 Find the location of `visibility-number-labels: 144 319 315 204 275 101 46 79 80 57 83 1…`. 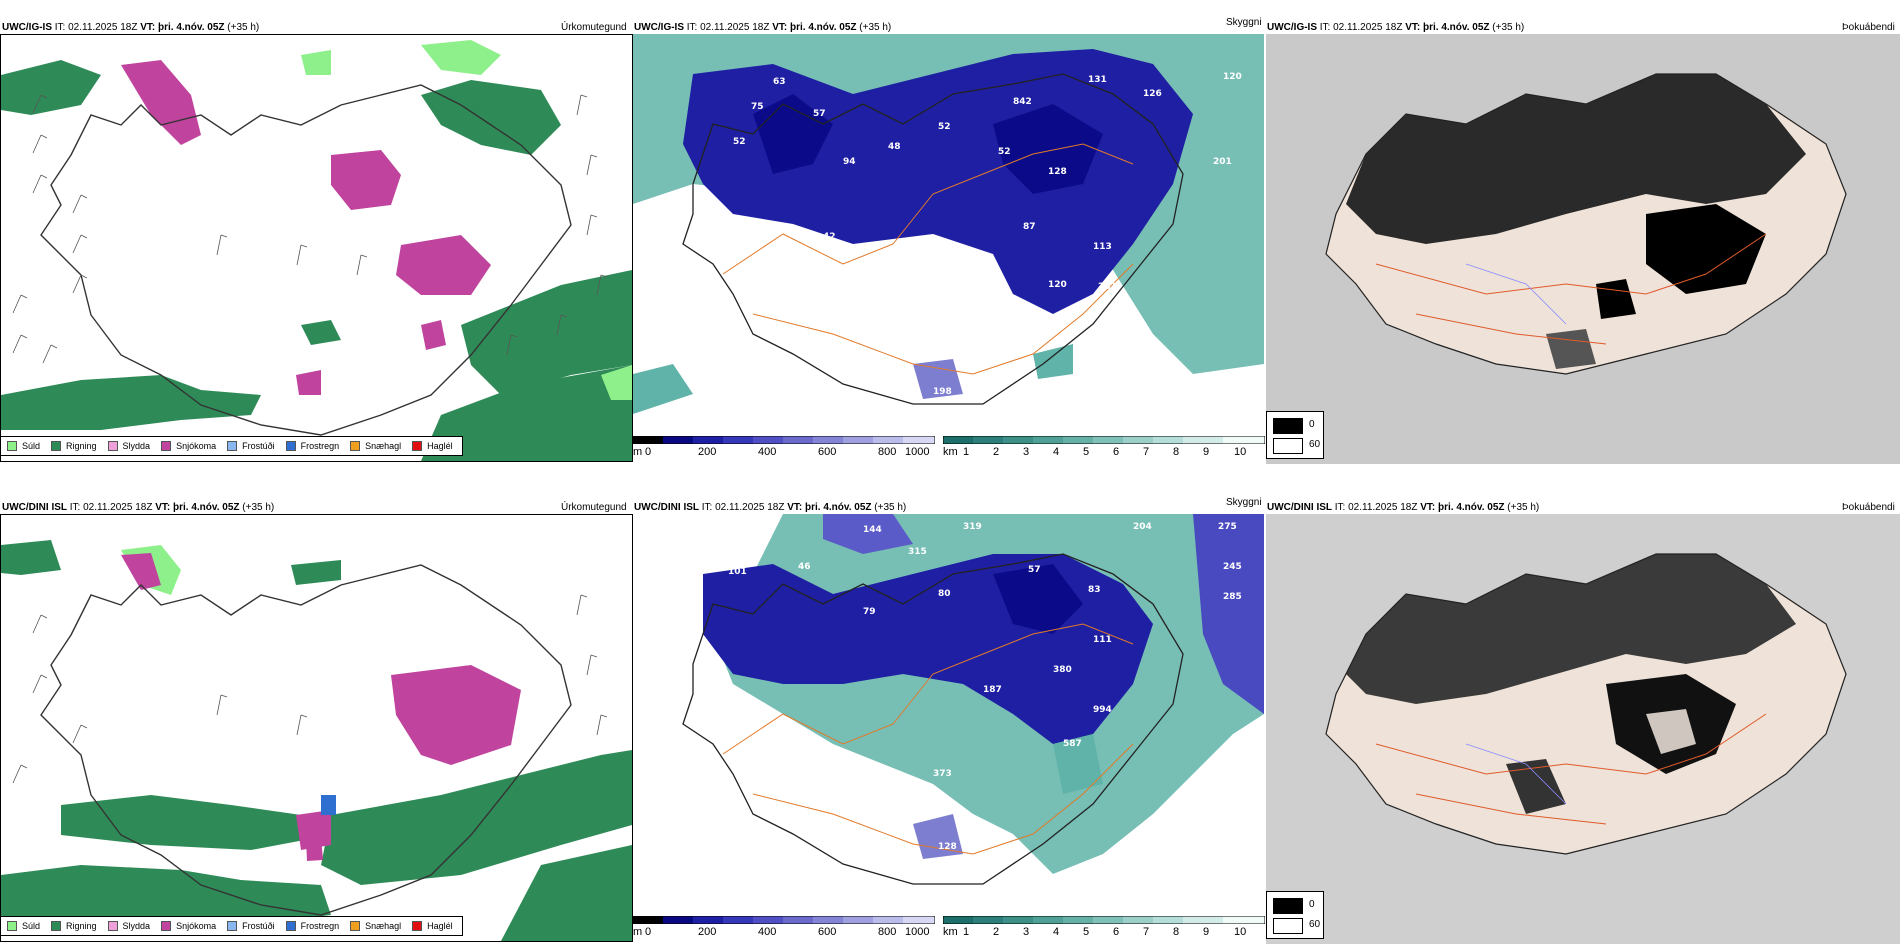

visibility-number-labels: 144 319 315 204 275 101 46 79 80 57 83 1… is located at coordinates (985, 687).